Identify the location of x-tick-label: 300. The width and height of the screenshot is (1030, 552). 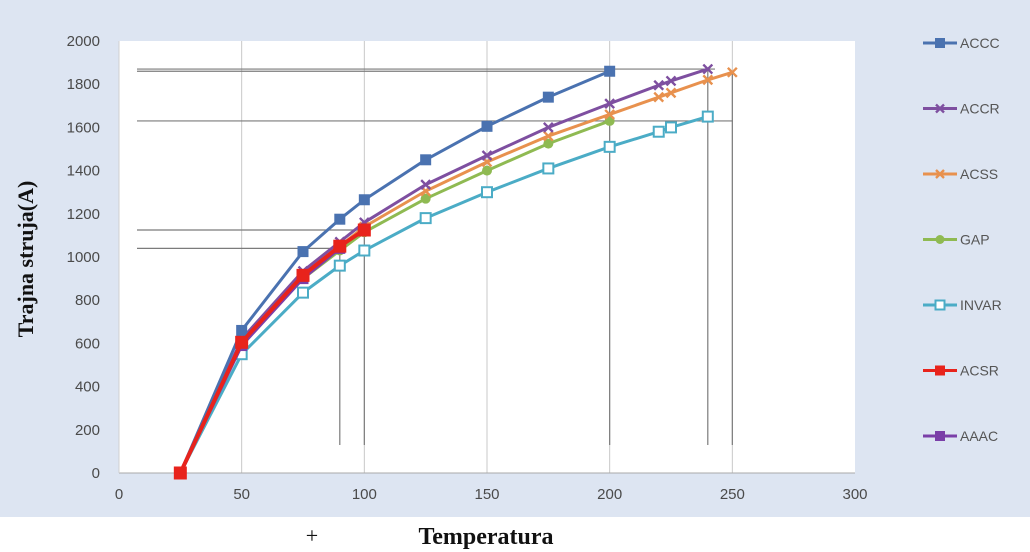
(854, 494).